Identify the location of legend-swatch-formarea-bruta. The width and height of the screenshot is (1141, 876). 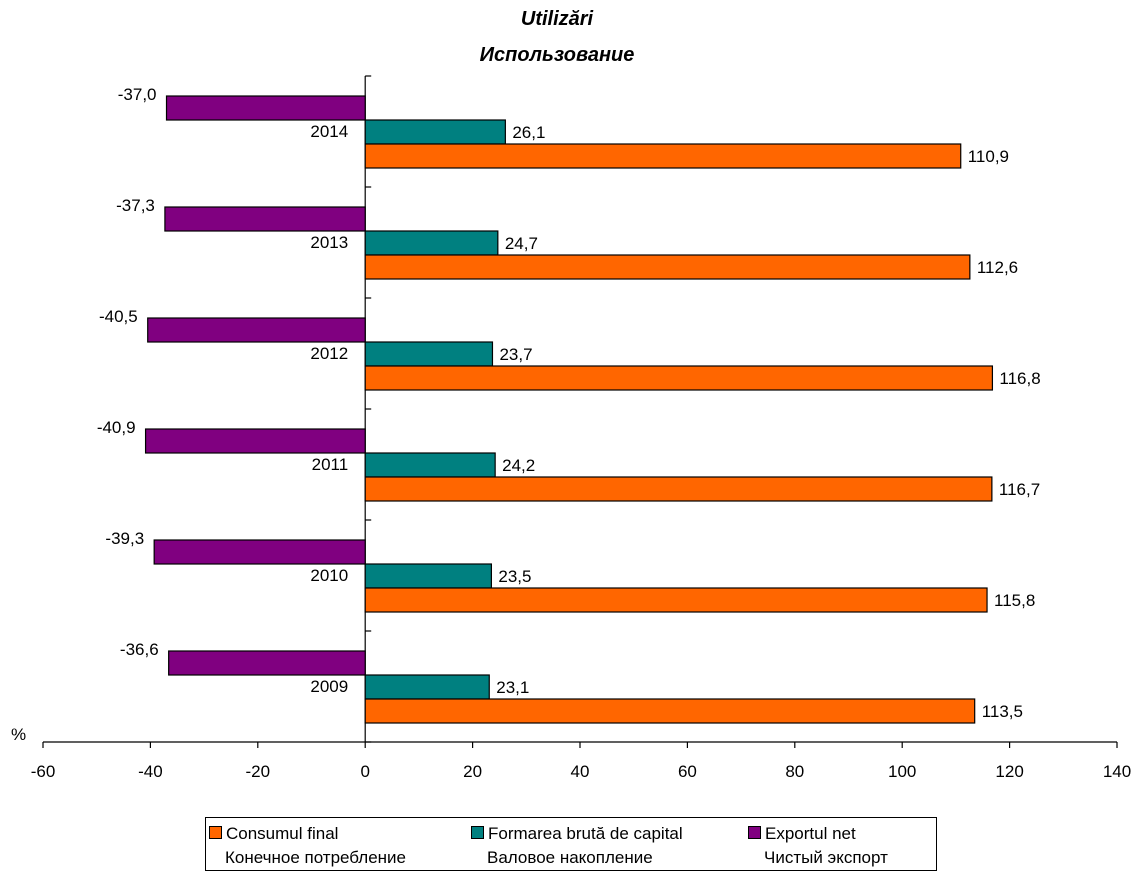
(477, 833).